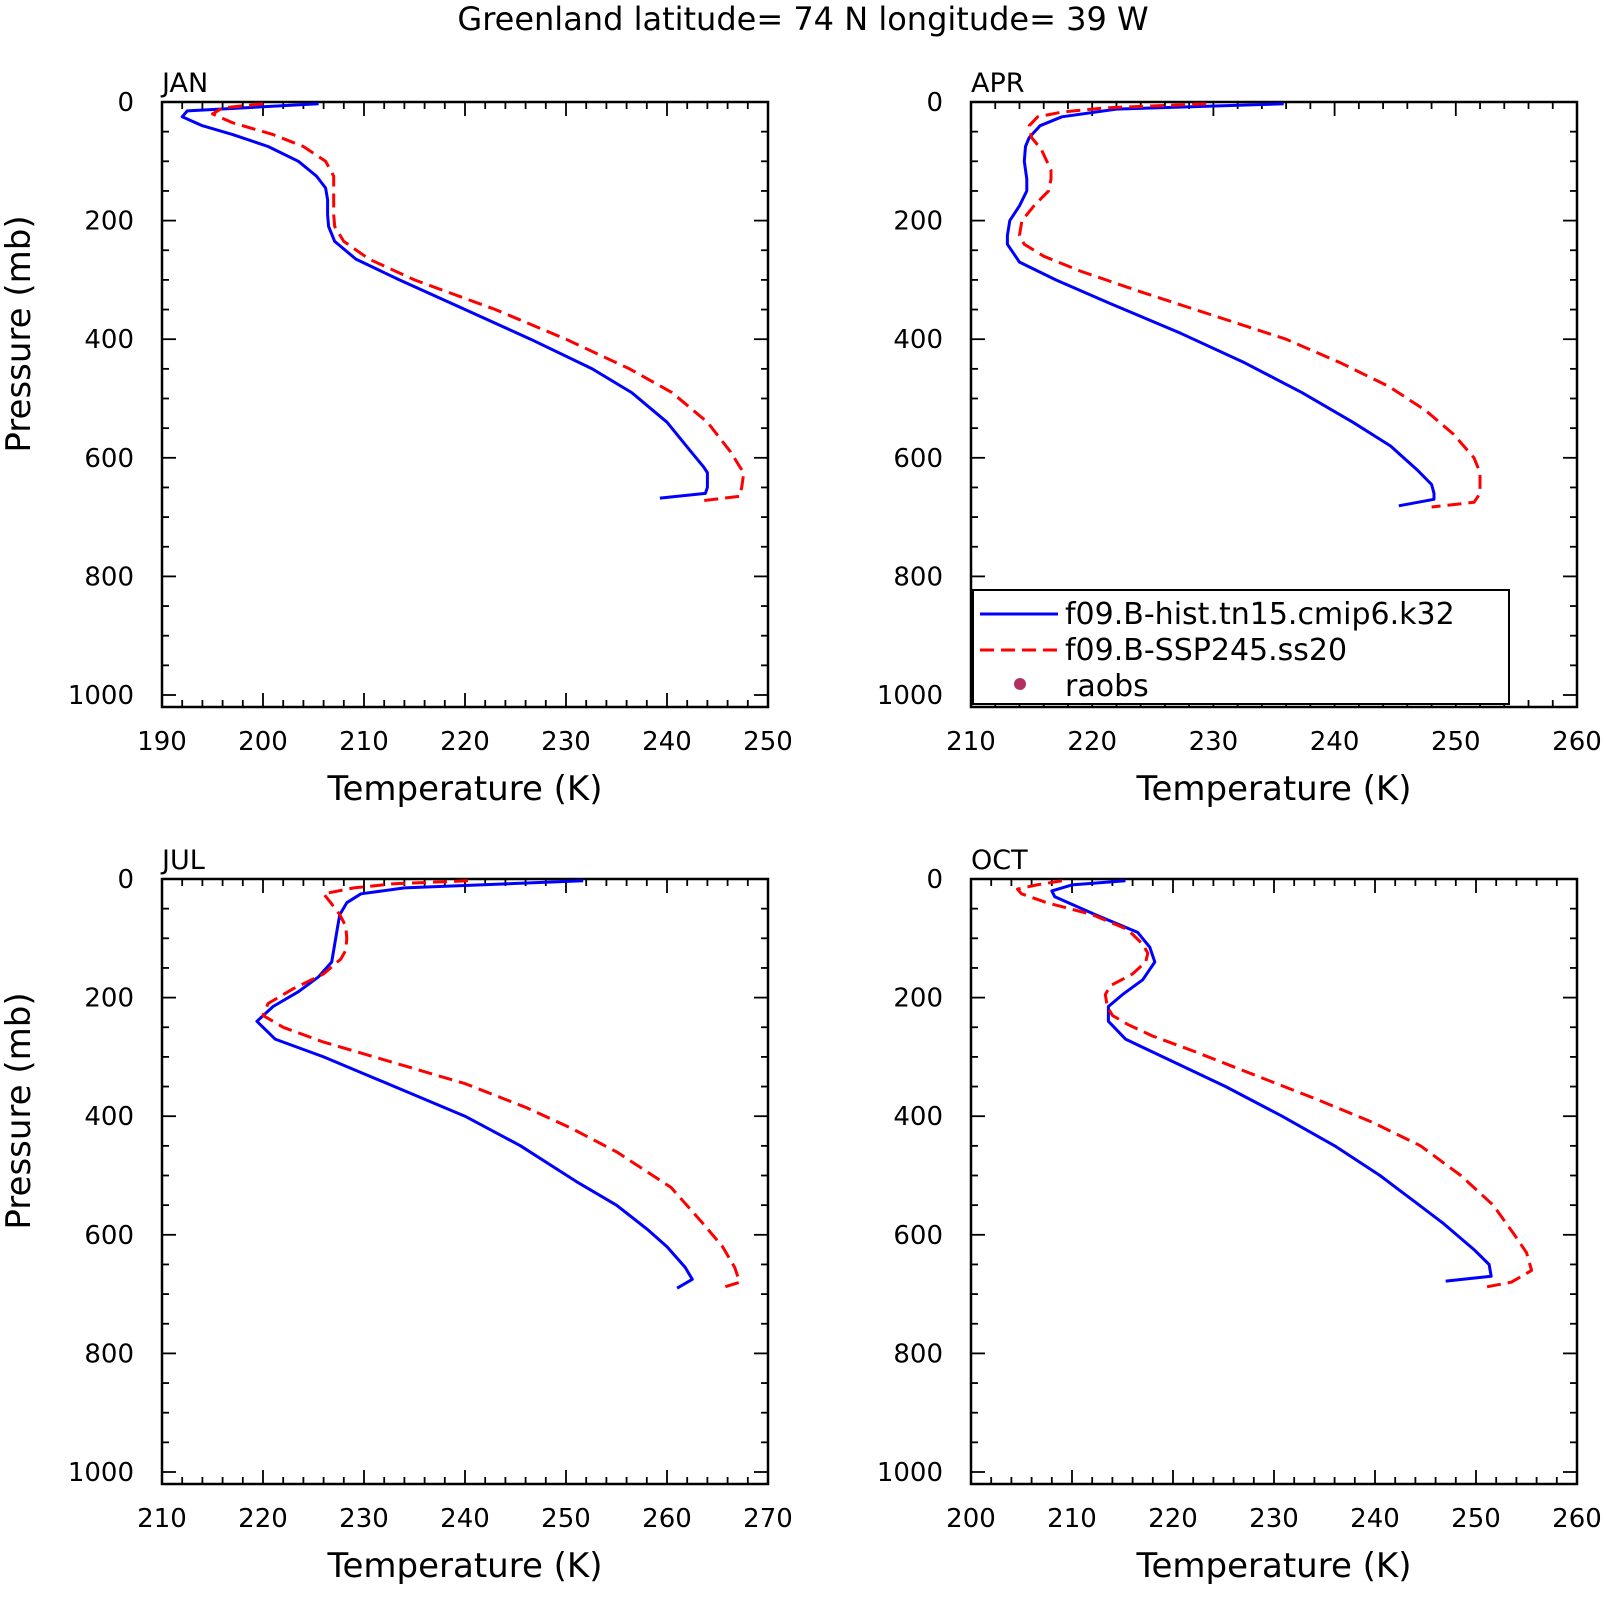 The height and width of the screenshot is (1600, 1606). I want to click on figure-title: Greenland latitude= 74 N longitude= 39 W, so click(802, 19).